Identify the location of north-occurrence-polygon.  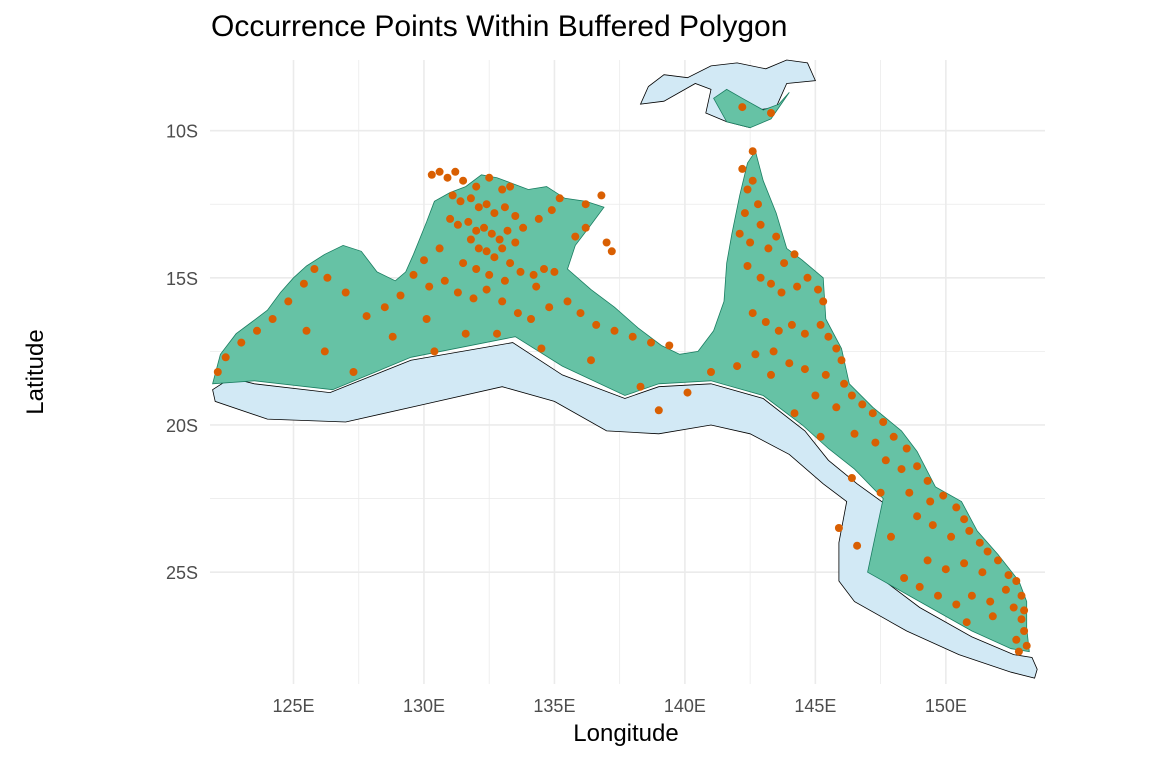
(751, 108).